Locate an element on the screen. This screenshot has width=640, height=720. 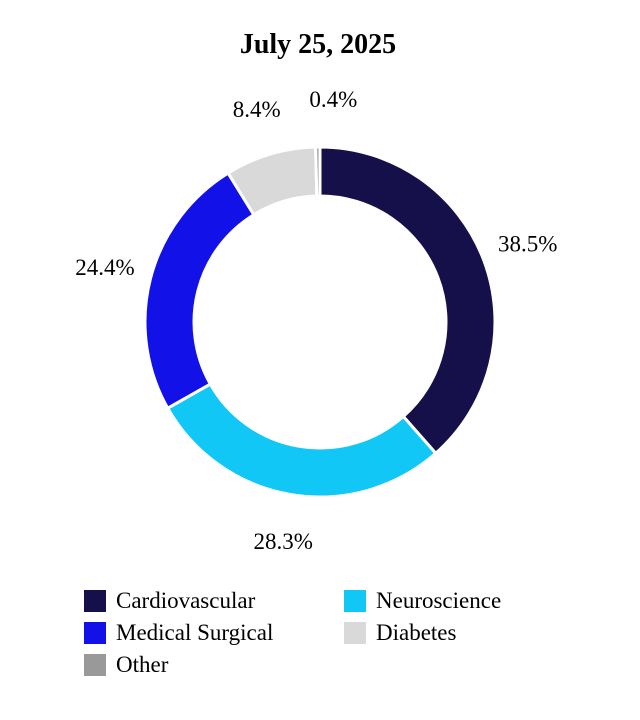
legend-item-neuroscience: Neuroscience is located at coordinates (422, 601).